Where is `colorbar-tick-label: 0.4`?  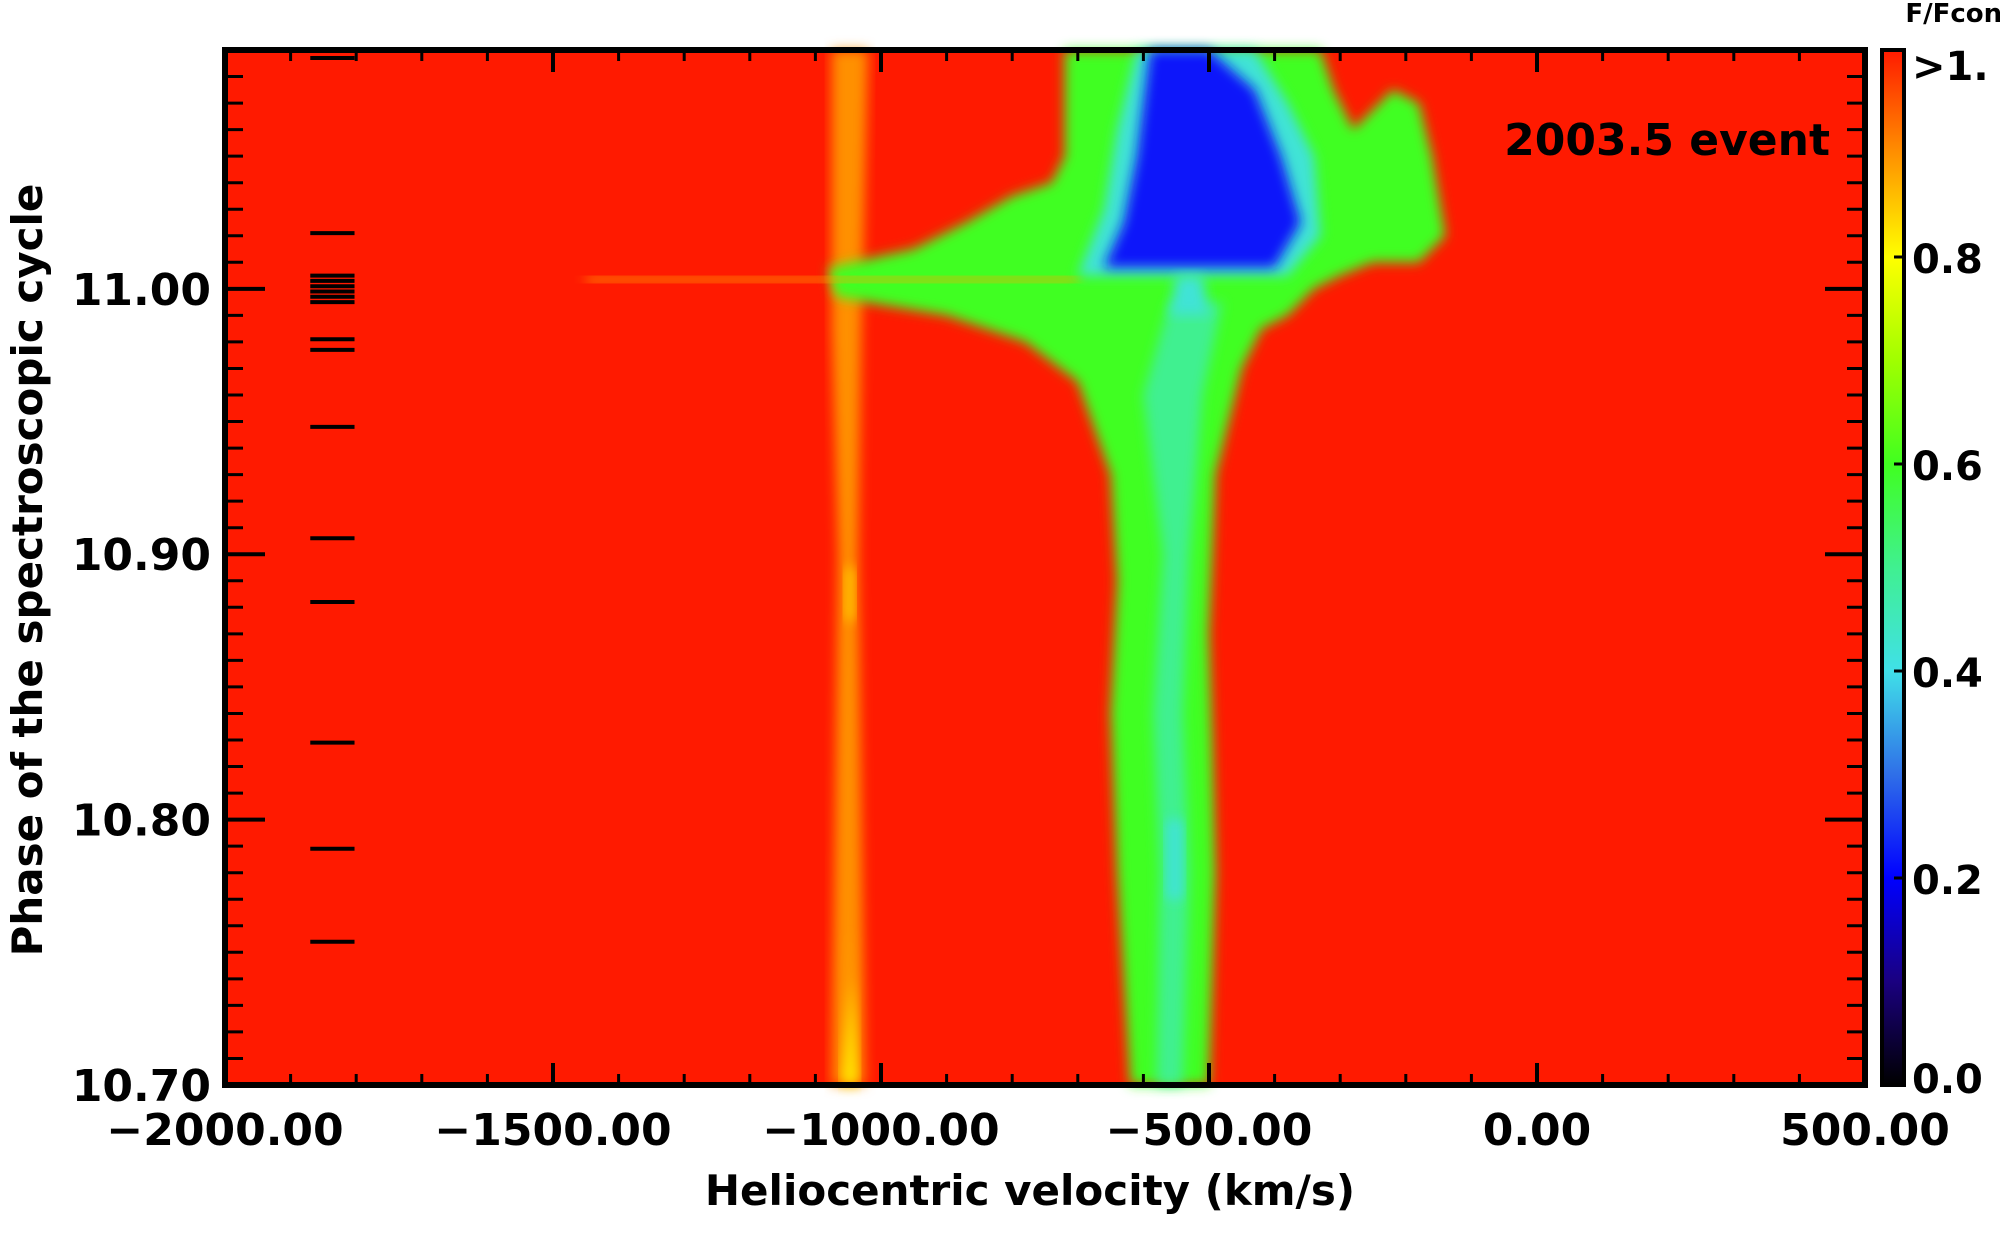 colorbar-tick-label: 0.4 is located at coordinates (1947, 674).